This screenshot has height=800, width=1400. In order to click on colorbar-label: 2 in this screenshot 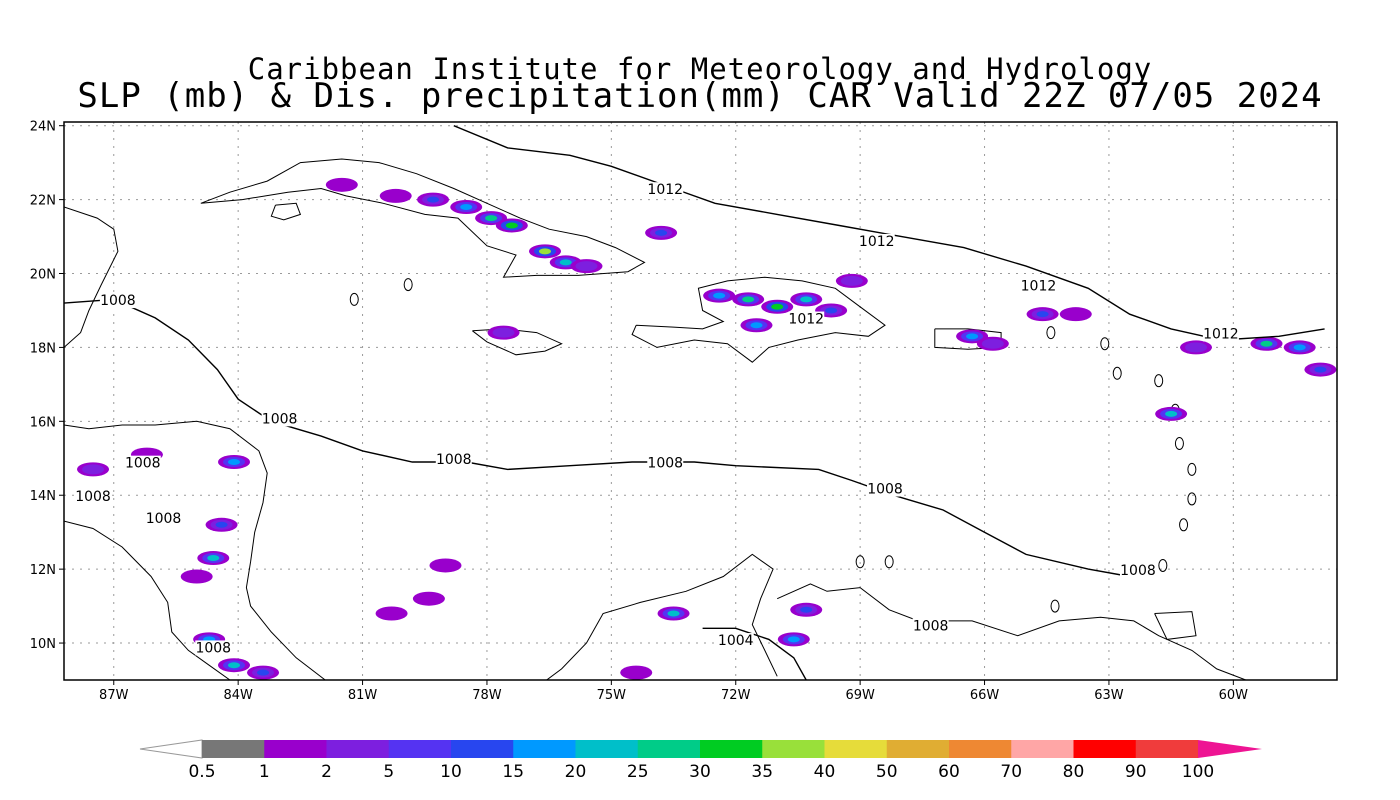, I will do `click(326, 772)`.